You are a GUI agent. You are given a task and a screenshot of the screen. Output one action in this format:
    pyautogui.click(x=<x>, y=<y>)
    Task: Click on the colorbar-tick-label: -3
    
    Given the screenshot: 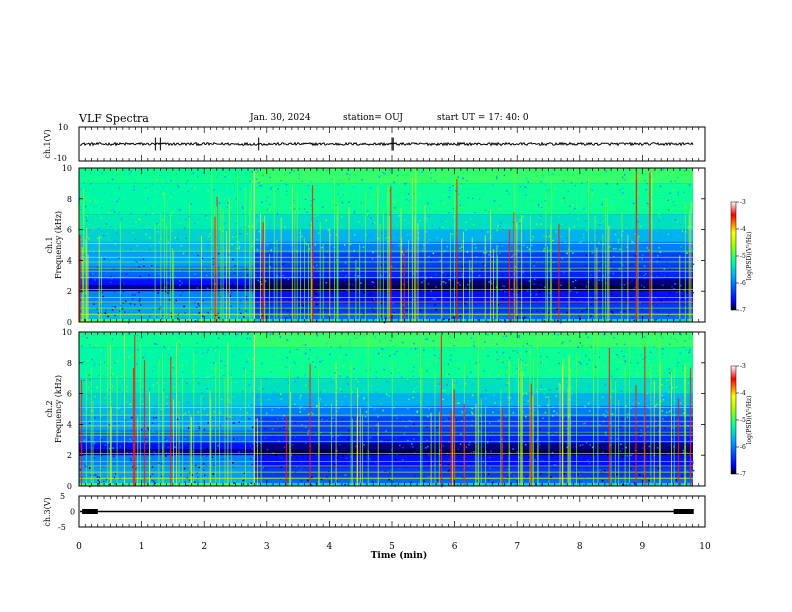 What is the action you would take?
    pyautogui.click(x=743, y=366)
    